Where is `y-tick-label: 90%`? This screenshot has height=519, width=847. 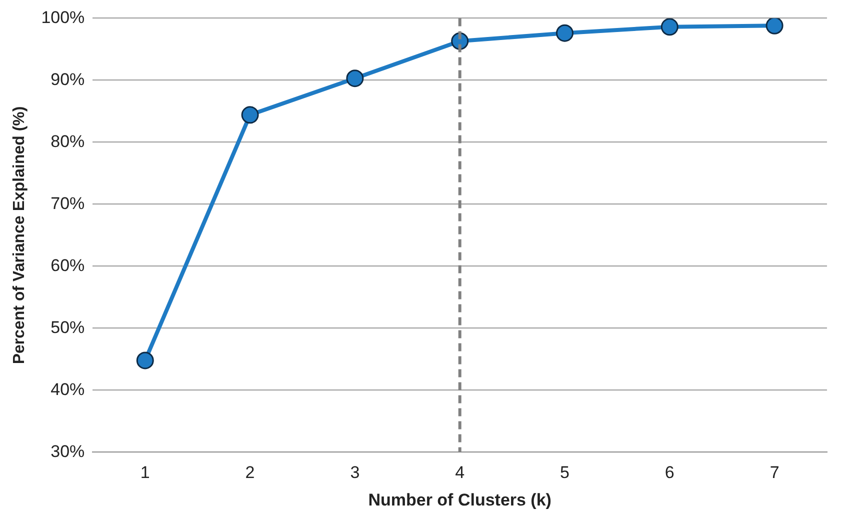
y-tick-label: 90% is located at coordinates (67, 79).